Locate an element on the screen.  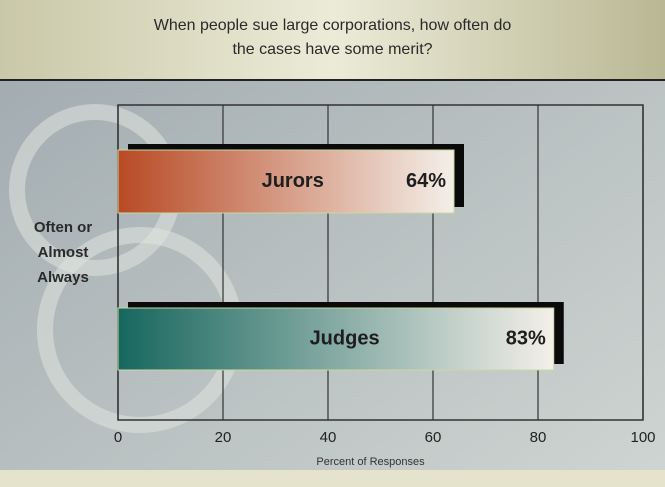
x-tick-label: 80 is located at coordinates (538, 437).